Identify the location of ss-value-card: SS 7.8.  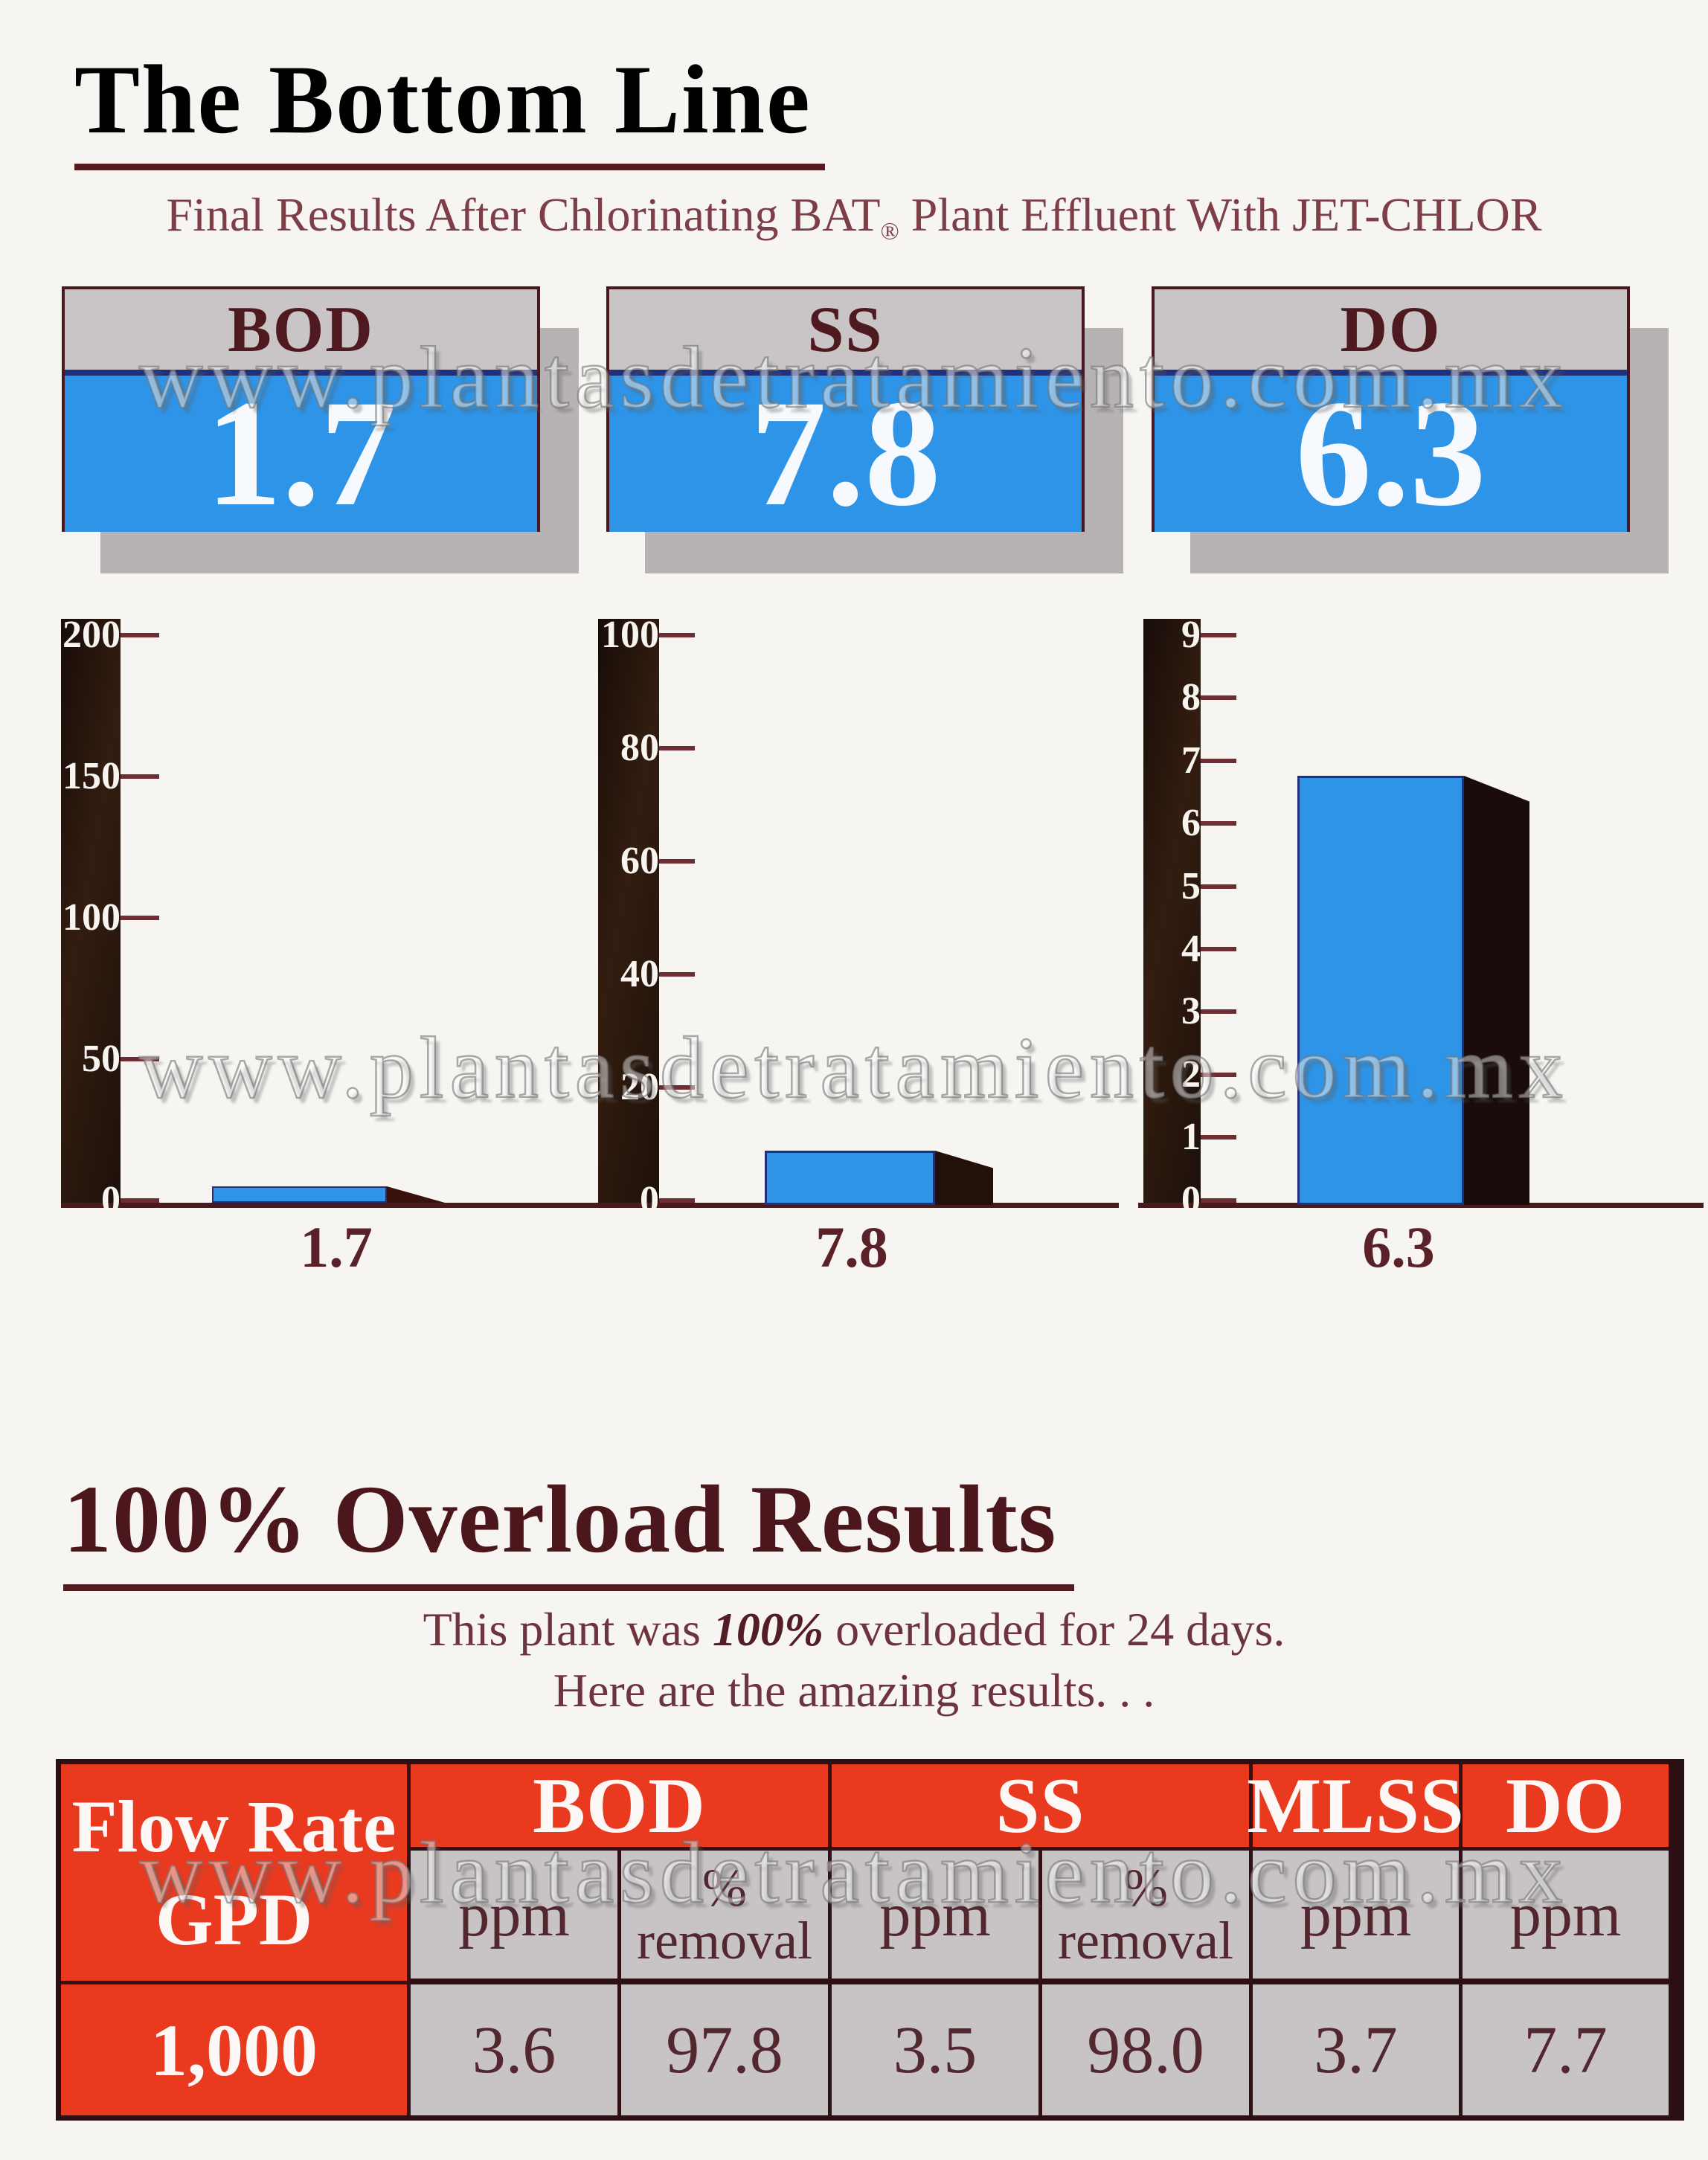
(845, 409).